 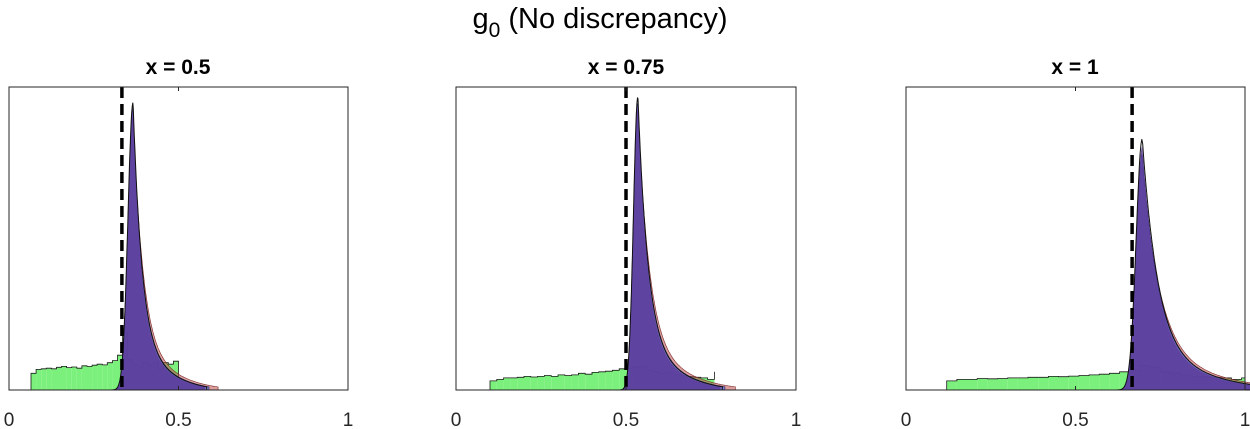 I want to click on subplot-title: x = 0.75, so click(x=626, y=67).